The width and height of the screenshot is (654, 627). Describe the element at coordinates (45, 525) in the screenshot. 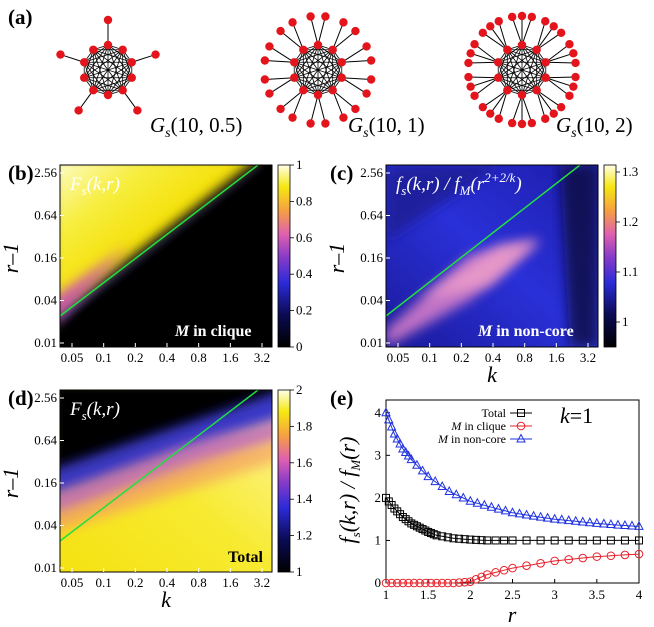

I see `y-tick-label: 0.04` at that location.